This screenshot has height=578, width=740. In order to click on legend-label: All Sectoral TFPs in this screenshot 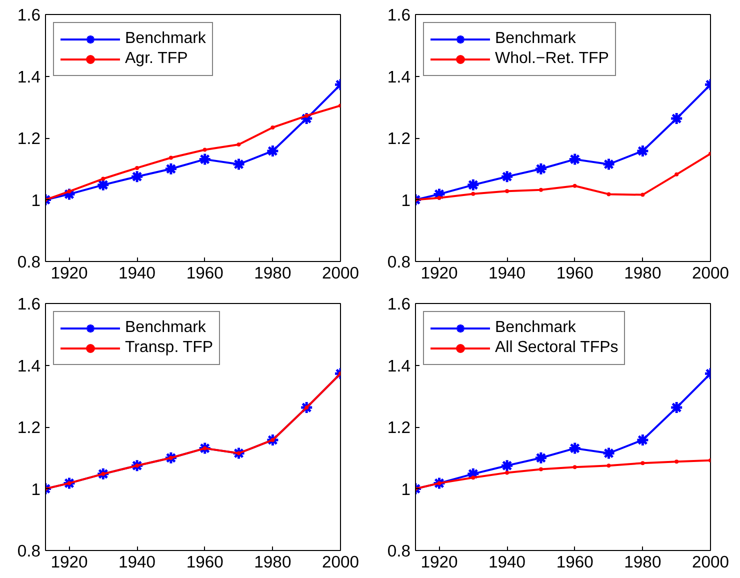, I will do `click(556, 348)`.